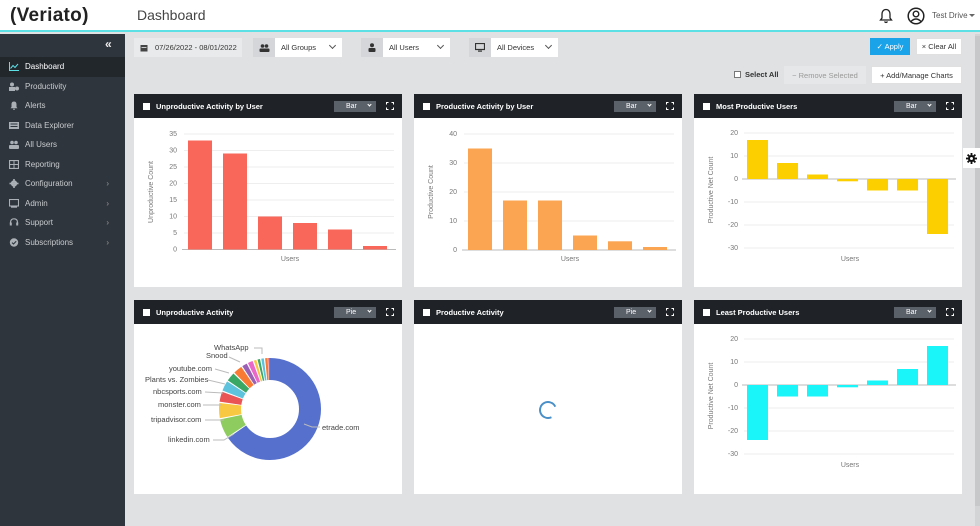  Describe the element at coordinates (14, 86) in the screenshot. I see `productivity-icon` at that location.